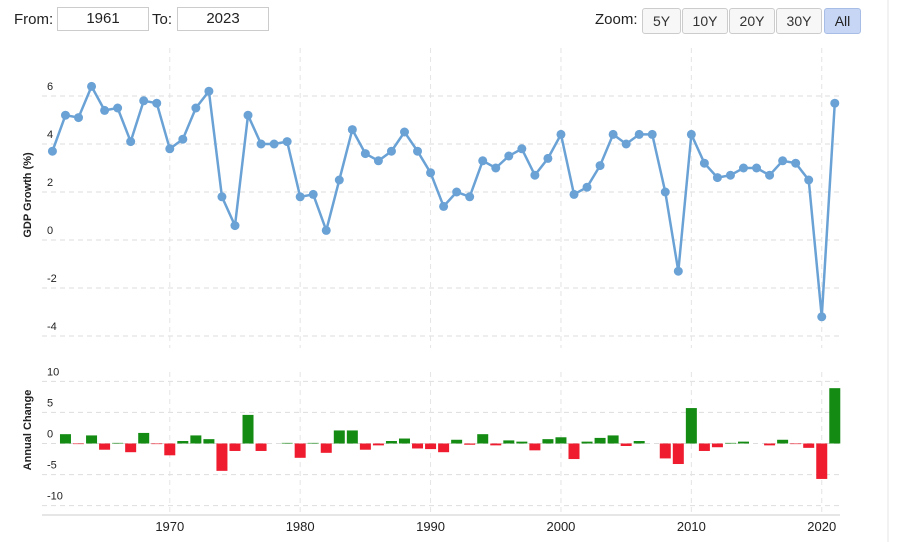 The width and height of the screenshot is (900, 542). Describe the element at coordinates (752, 21) in the screenshot. I see `zoom-button: 20Y` at that location.